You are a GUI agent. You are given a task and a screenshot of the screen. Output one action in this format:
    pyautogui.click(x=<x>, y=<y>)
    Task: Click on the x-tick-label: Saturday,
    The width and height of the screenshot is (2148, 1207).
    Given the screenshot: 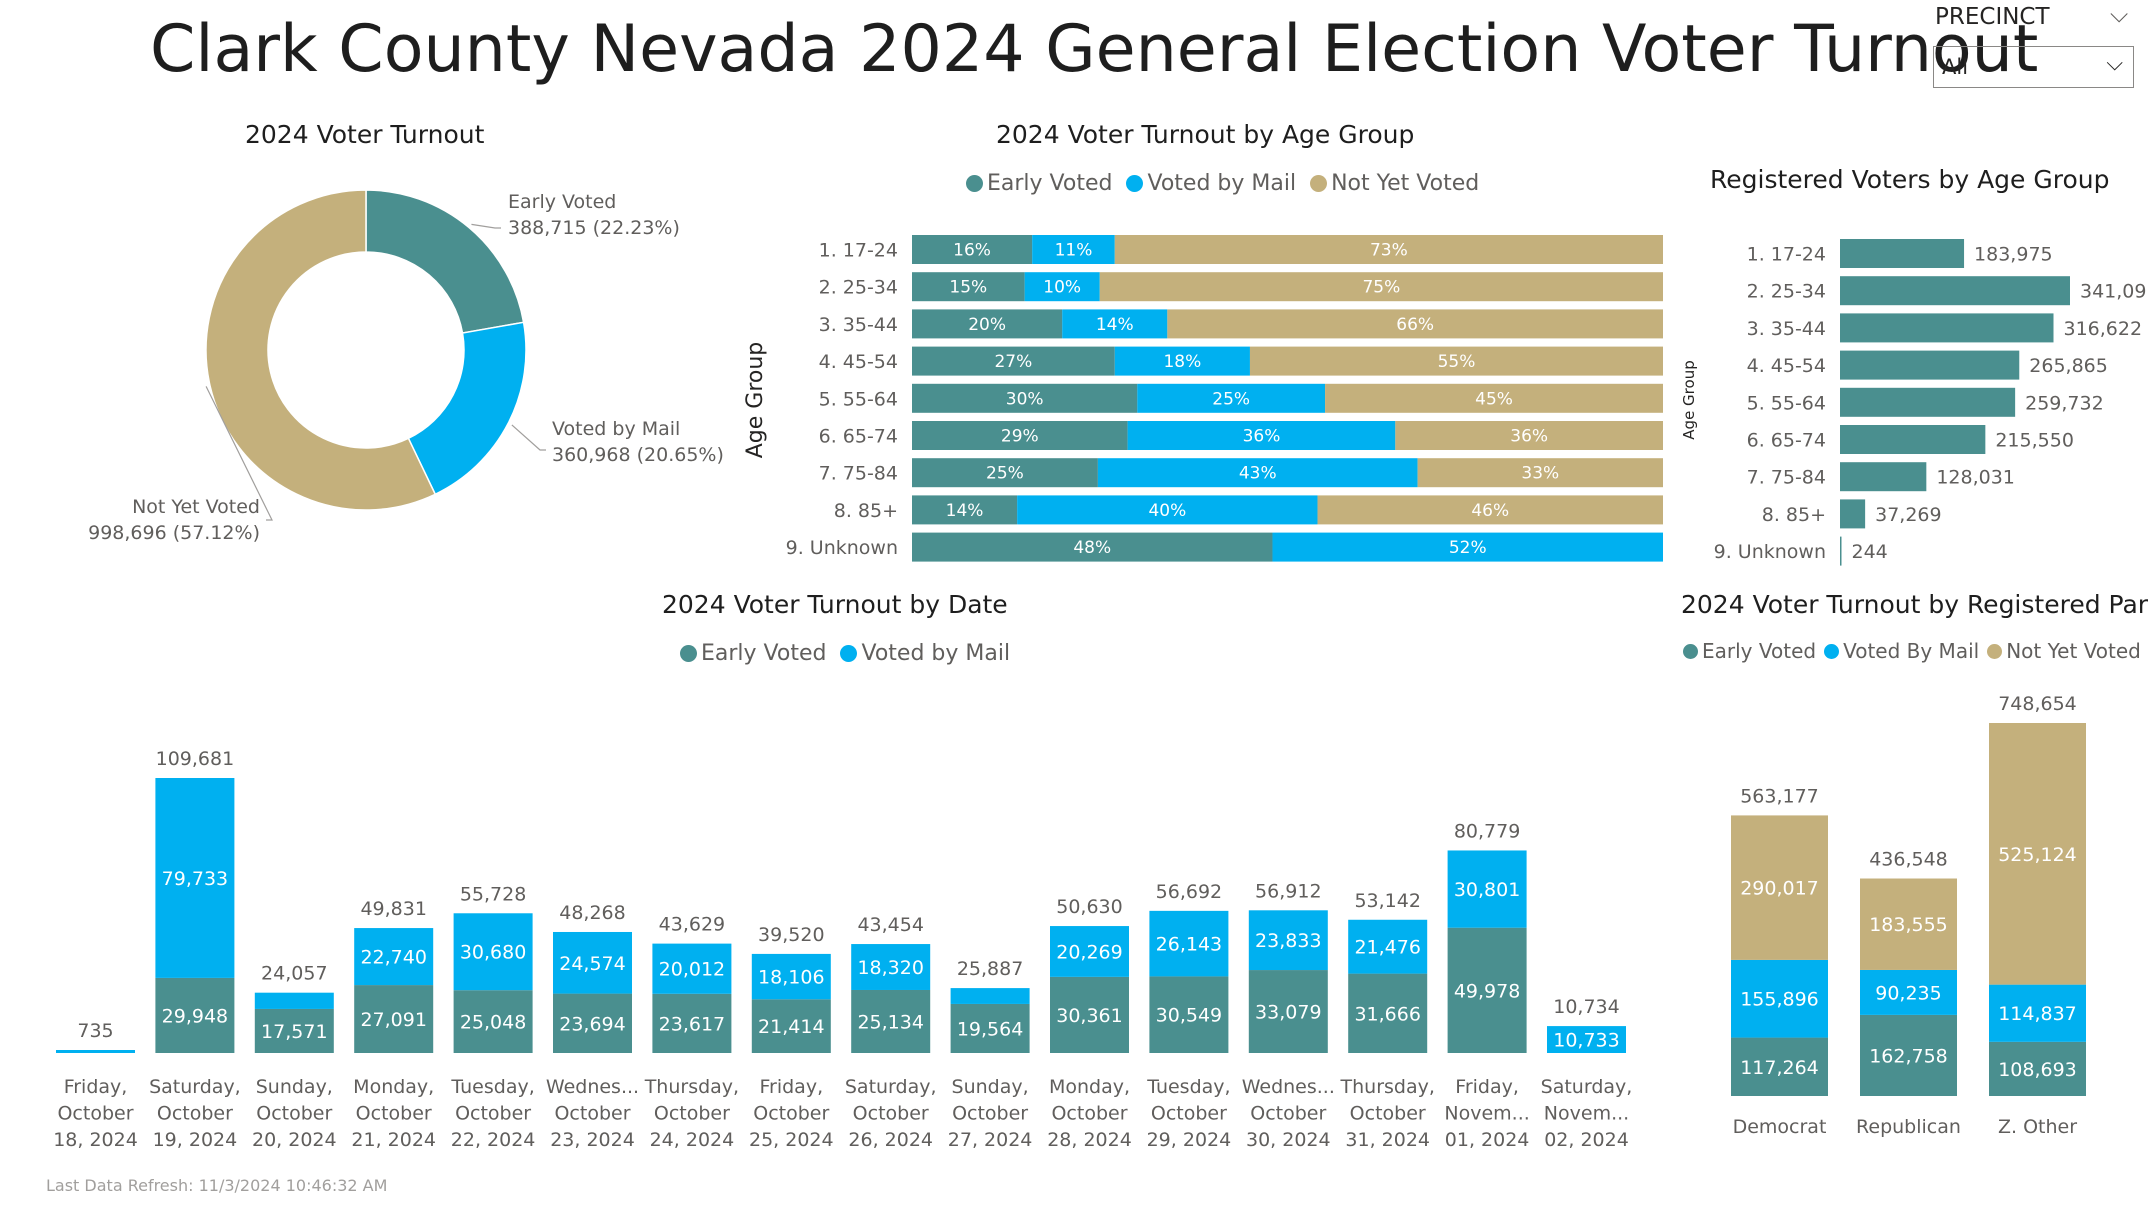 What is the action you would take?
    pyautogui.click(x=1587, y=1087)
    